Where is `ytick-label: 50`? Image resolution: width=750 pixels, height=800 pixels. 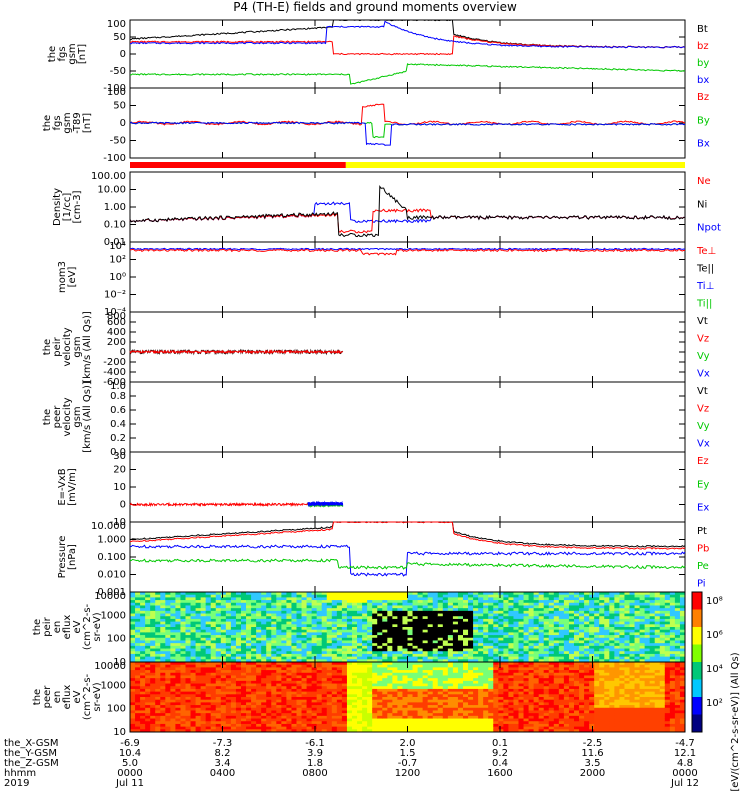
ytick-label: 50 is located at coordinates (119, 37).